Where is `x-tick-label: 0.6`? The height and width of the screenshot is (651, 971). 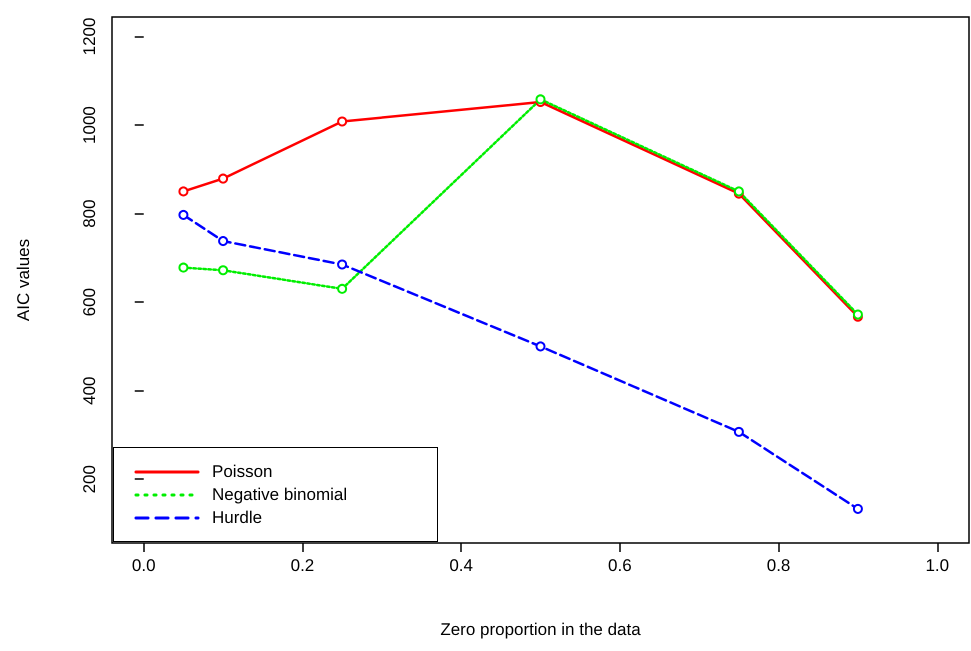 x-tick-label: 0.6 is located at coordinates (620, 565).